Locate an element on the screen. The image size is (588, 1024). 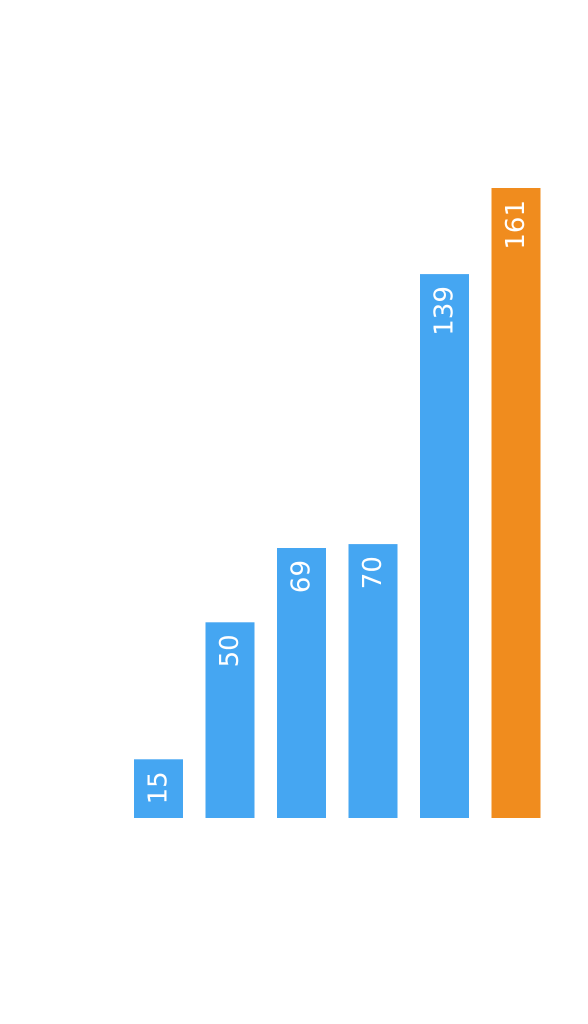
bar-value-label: 70 is located at coordinates (373, 572).